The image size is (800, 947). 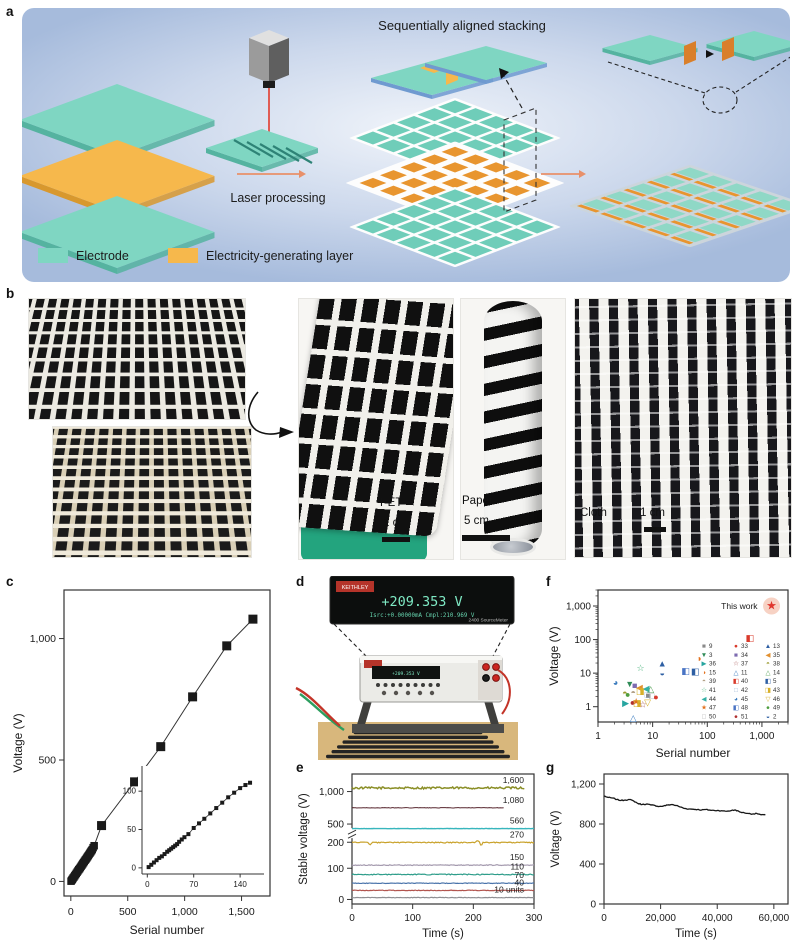 What do you see at coordinates (744, 672) in the screenshot?
I see `svg-text: 11` at bounding box center [744, 672].